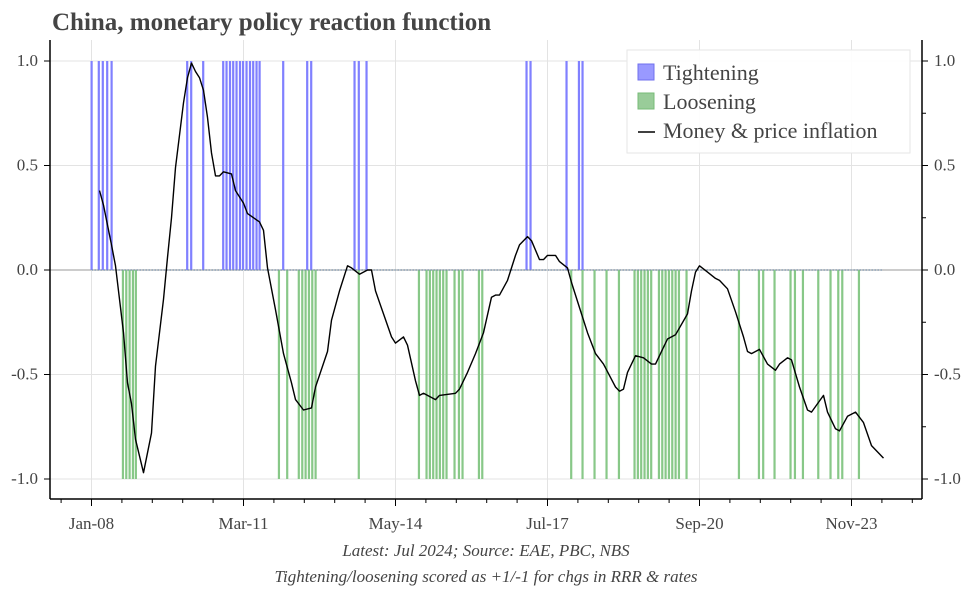 The width and height of the screenshot is (972, 589). Describe the element at coordinates (947, 374) in the screenshot. I see `y-tick-label-right: -0.5` at that location.